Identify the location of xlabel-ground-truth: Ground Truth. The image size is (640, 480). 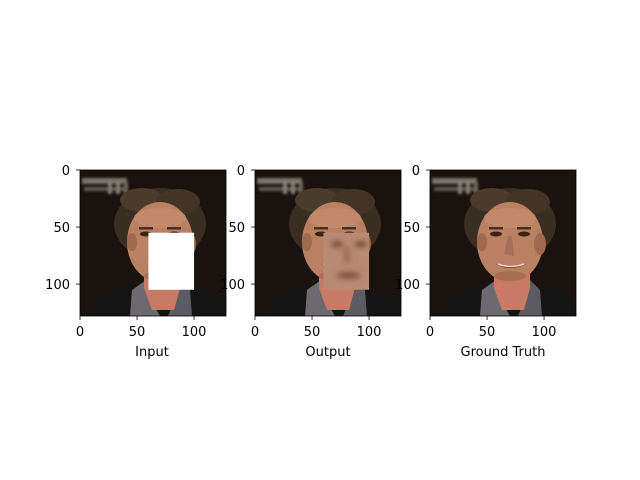
(503, 352).